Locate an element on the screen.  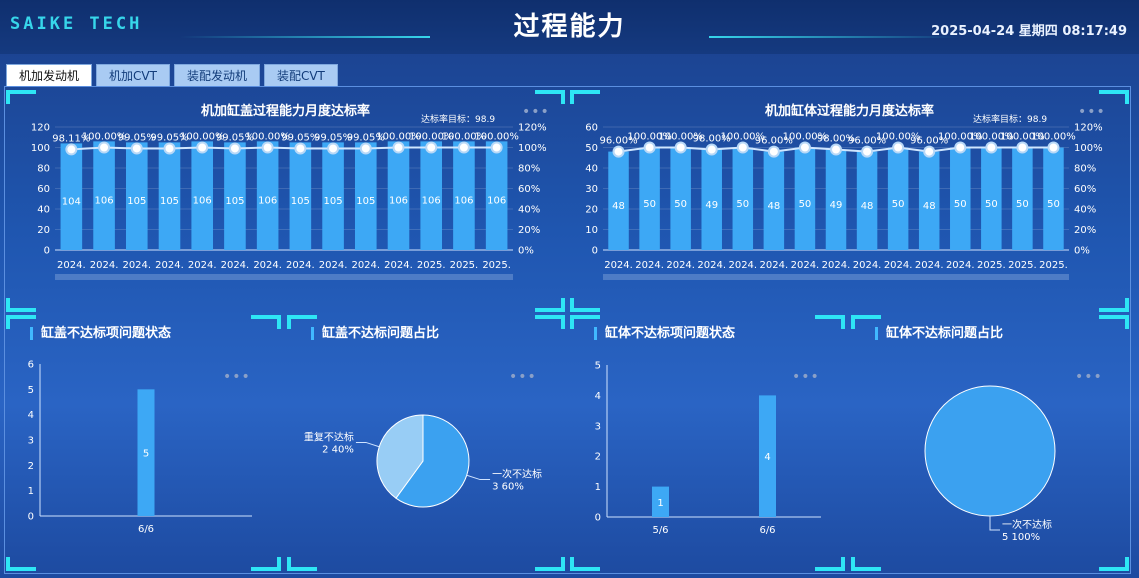
bar-value-label: 106 is located at coordinates (431, 201).